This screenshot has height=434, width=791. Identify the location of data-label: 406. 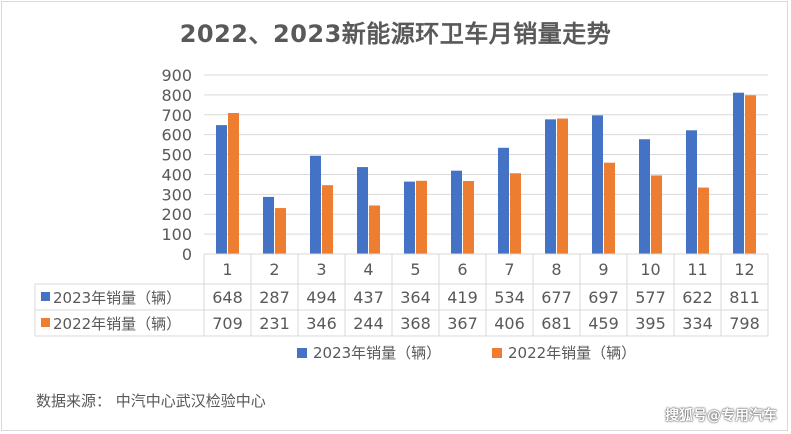
(509, 323).